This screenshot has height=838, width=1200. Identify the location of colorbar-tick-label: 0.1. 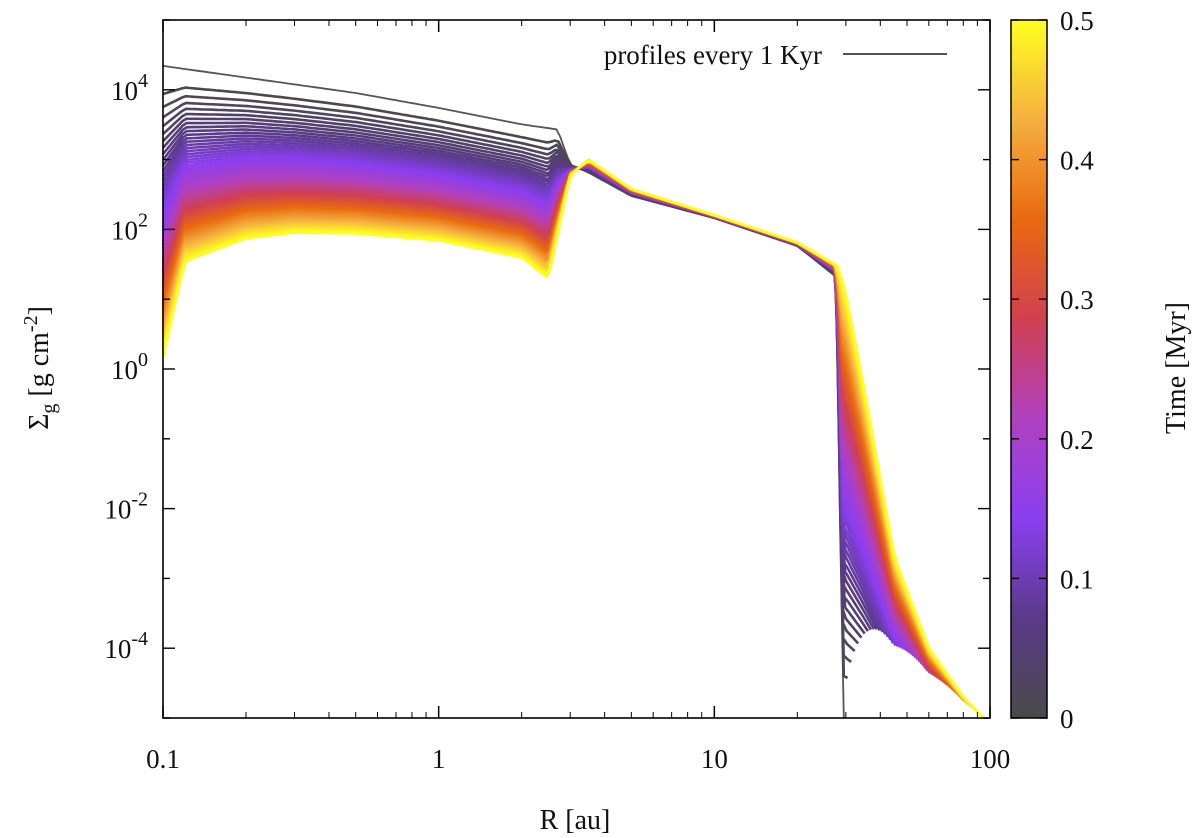
(1077, 579).